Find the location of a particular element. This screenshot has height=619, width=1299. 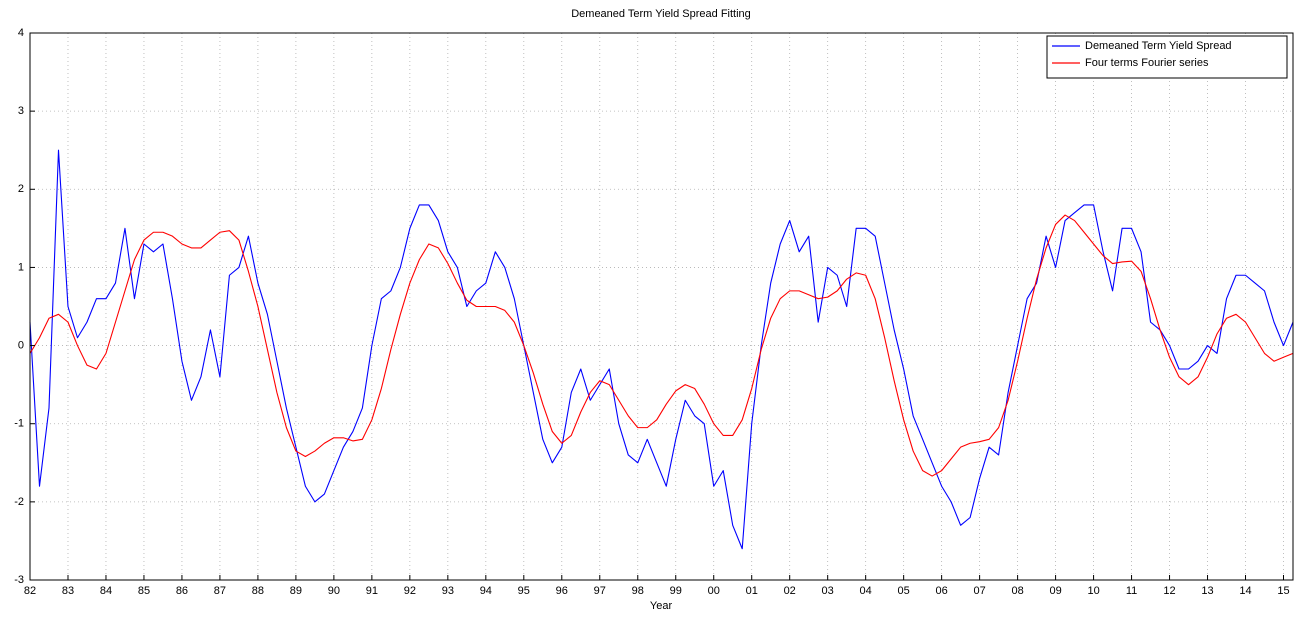

x-tick-label: 04 is located at coordinates (866, 591).